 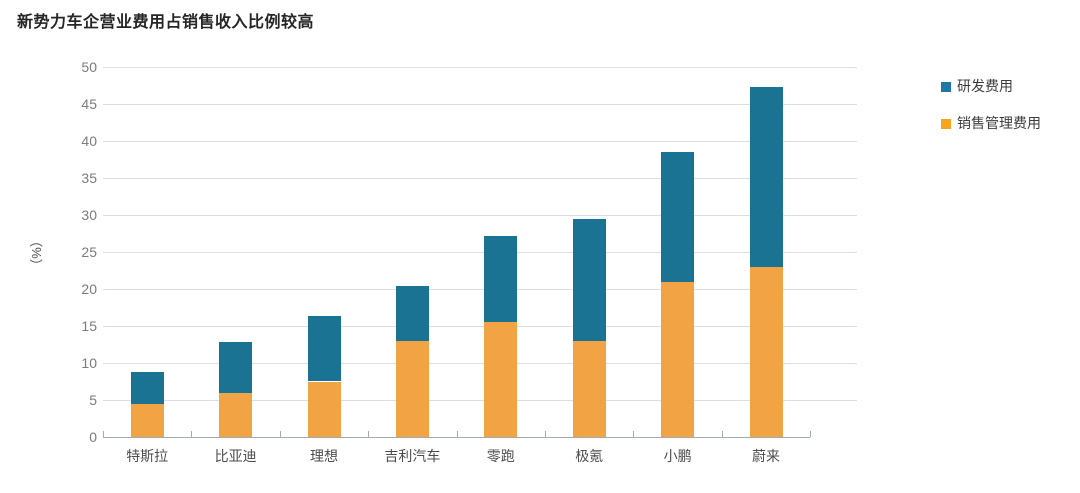 I want to click on y-tick-label: 20, so click(x=89, y=289).